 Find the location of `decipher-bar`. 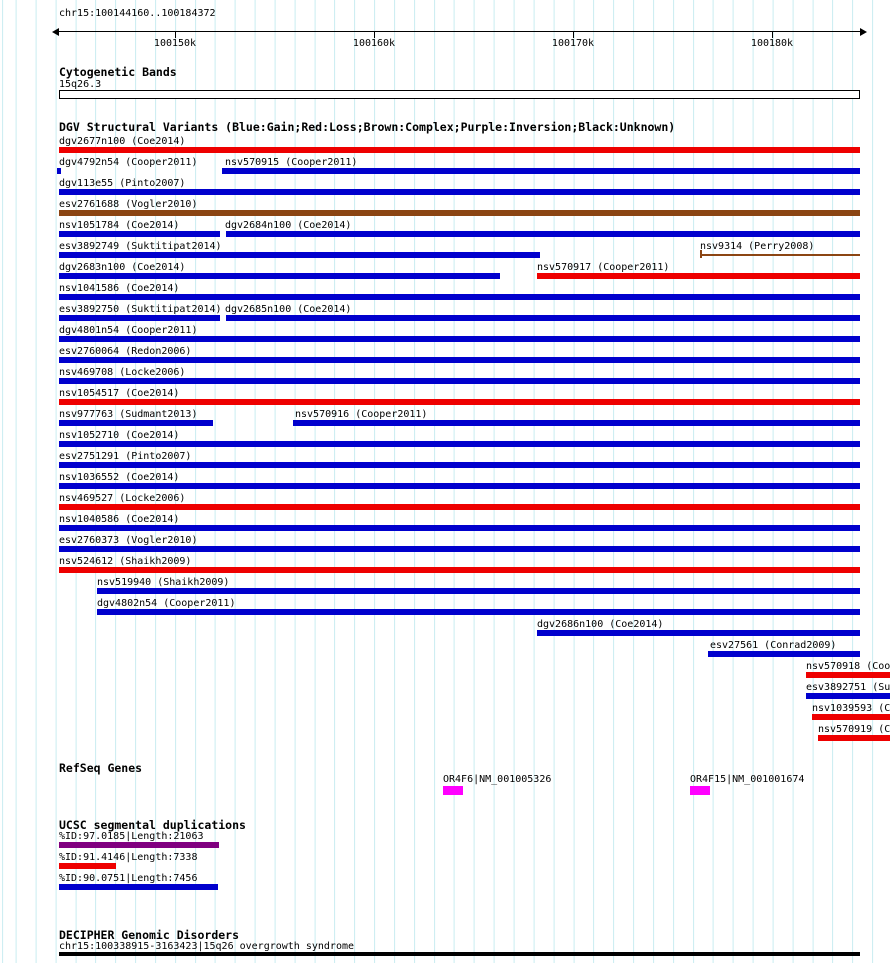

decipher-bar is located at coordinates (459, 954).